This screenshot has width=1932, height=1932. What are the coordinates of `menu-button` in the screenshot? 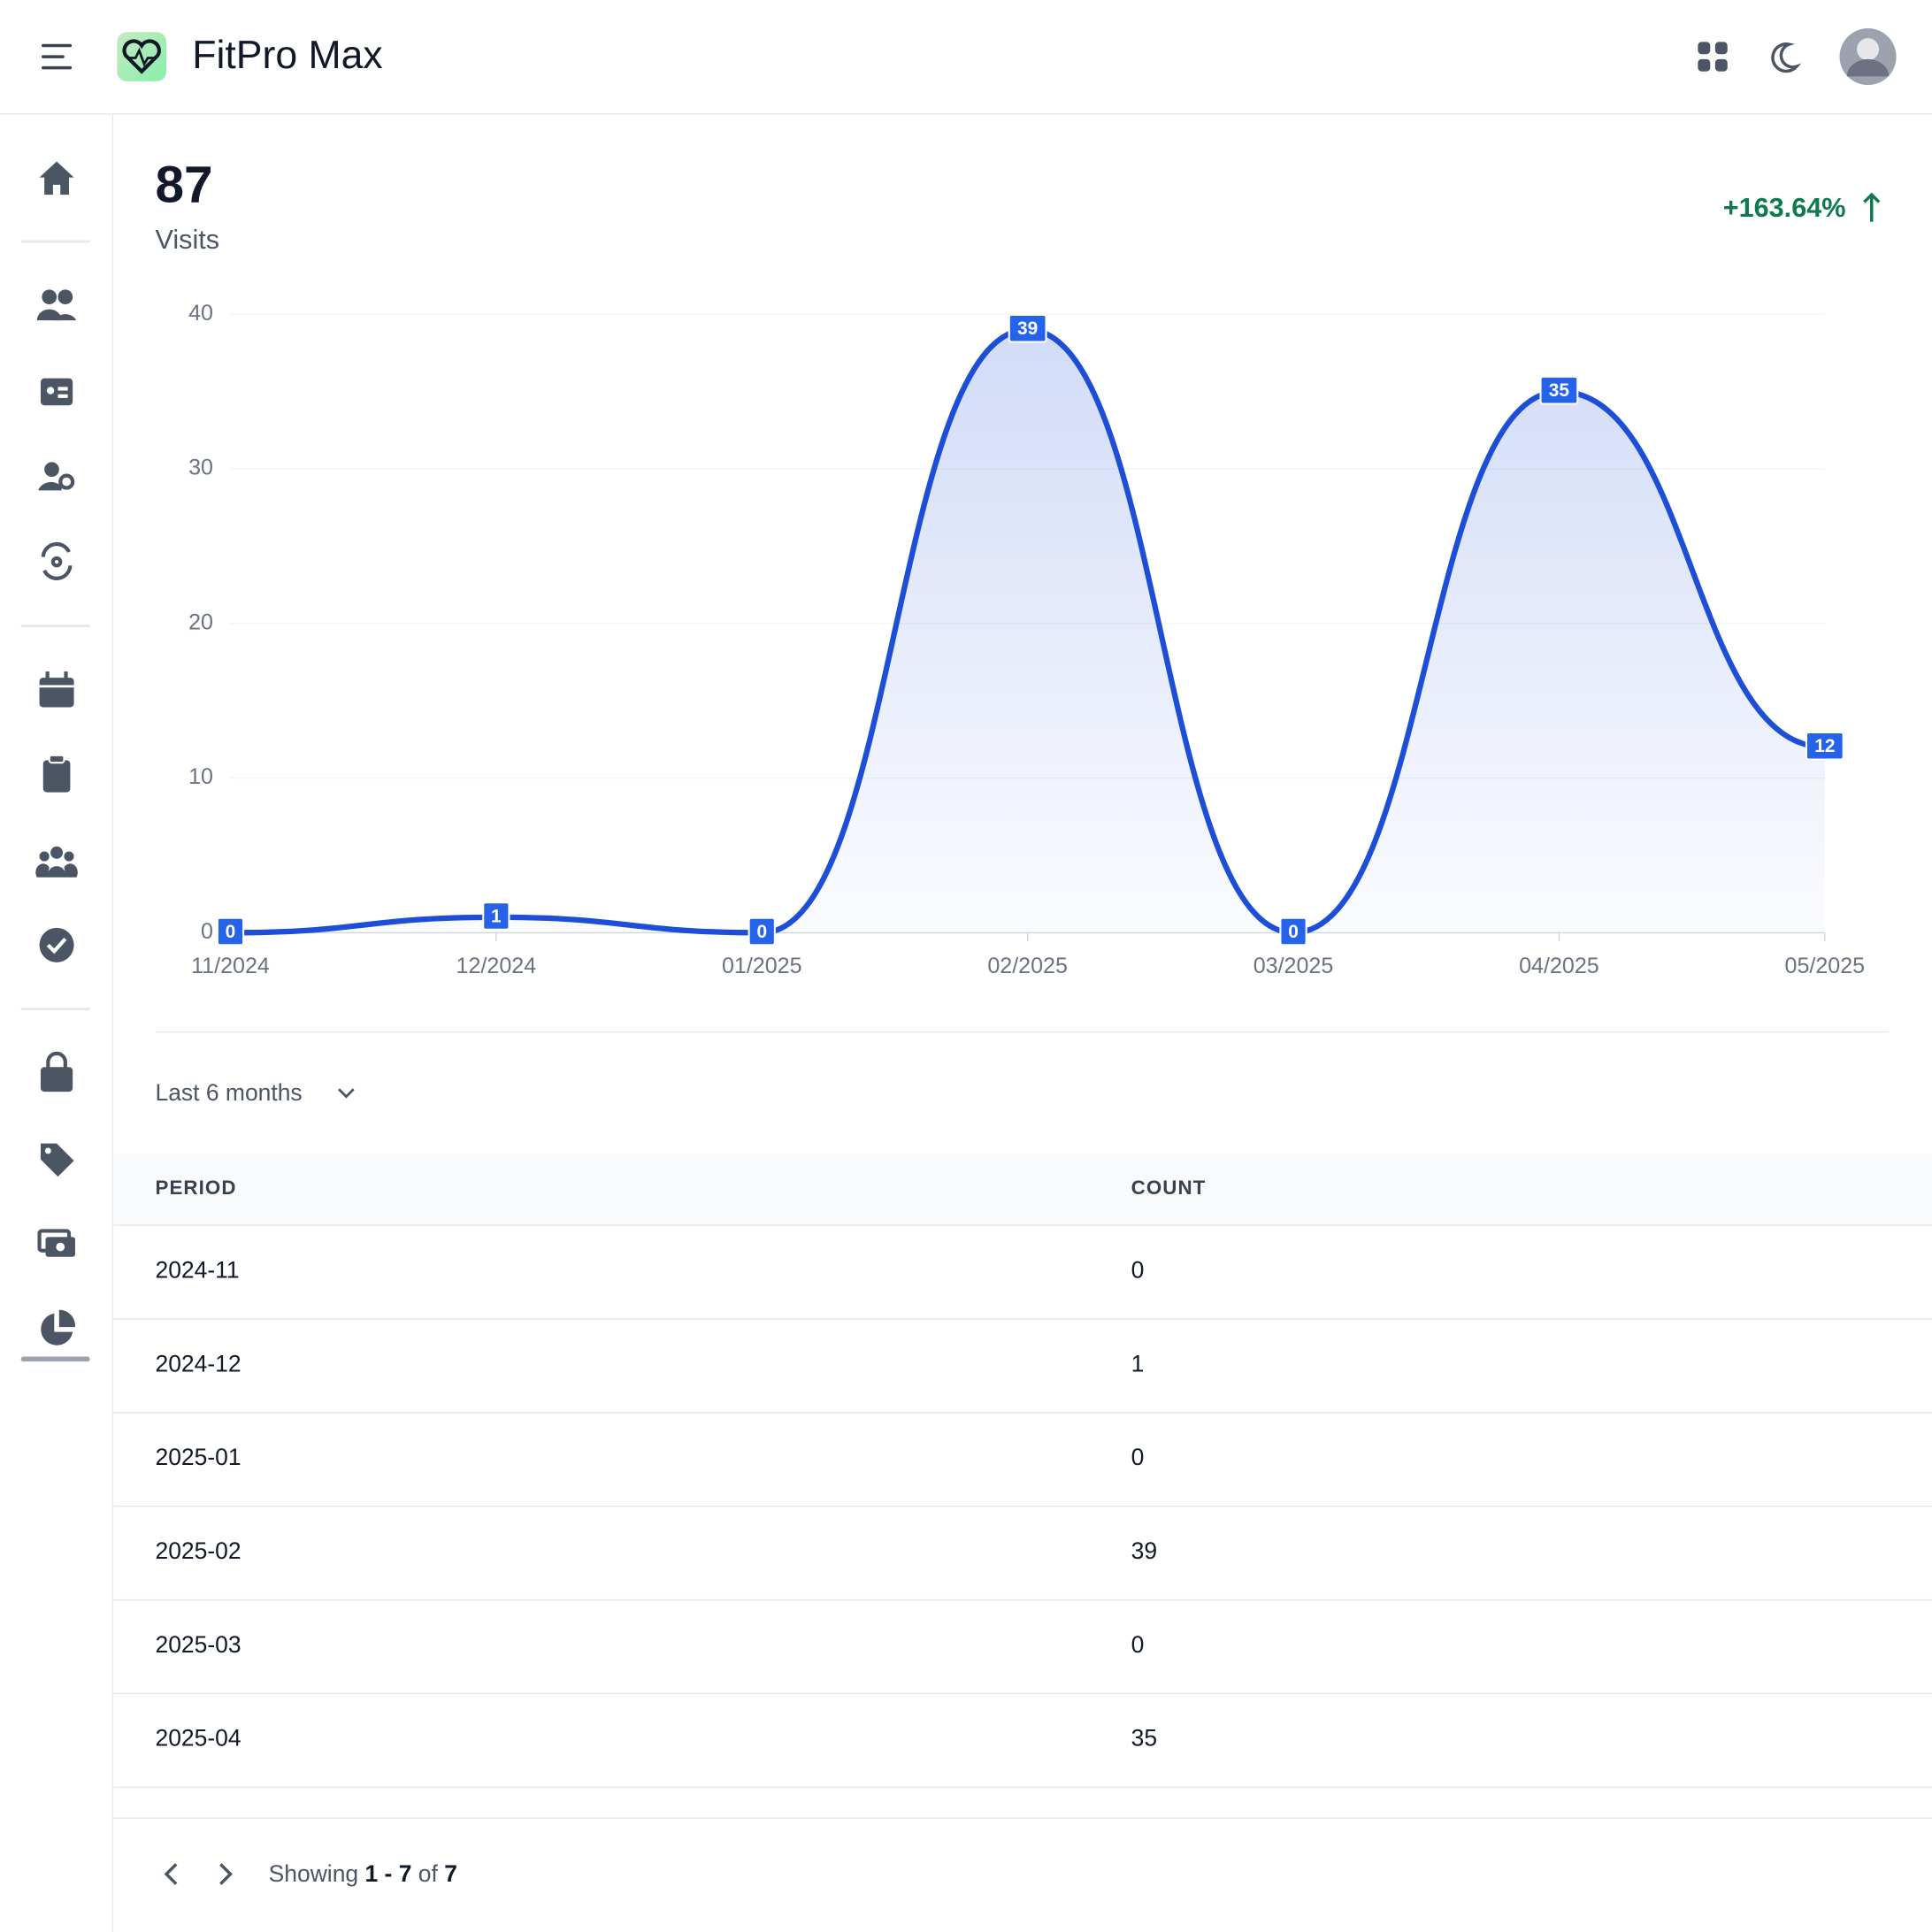 It's located at (57, 56).